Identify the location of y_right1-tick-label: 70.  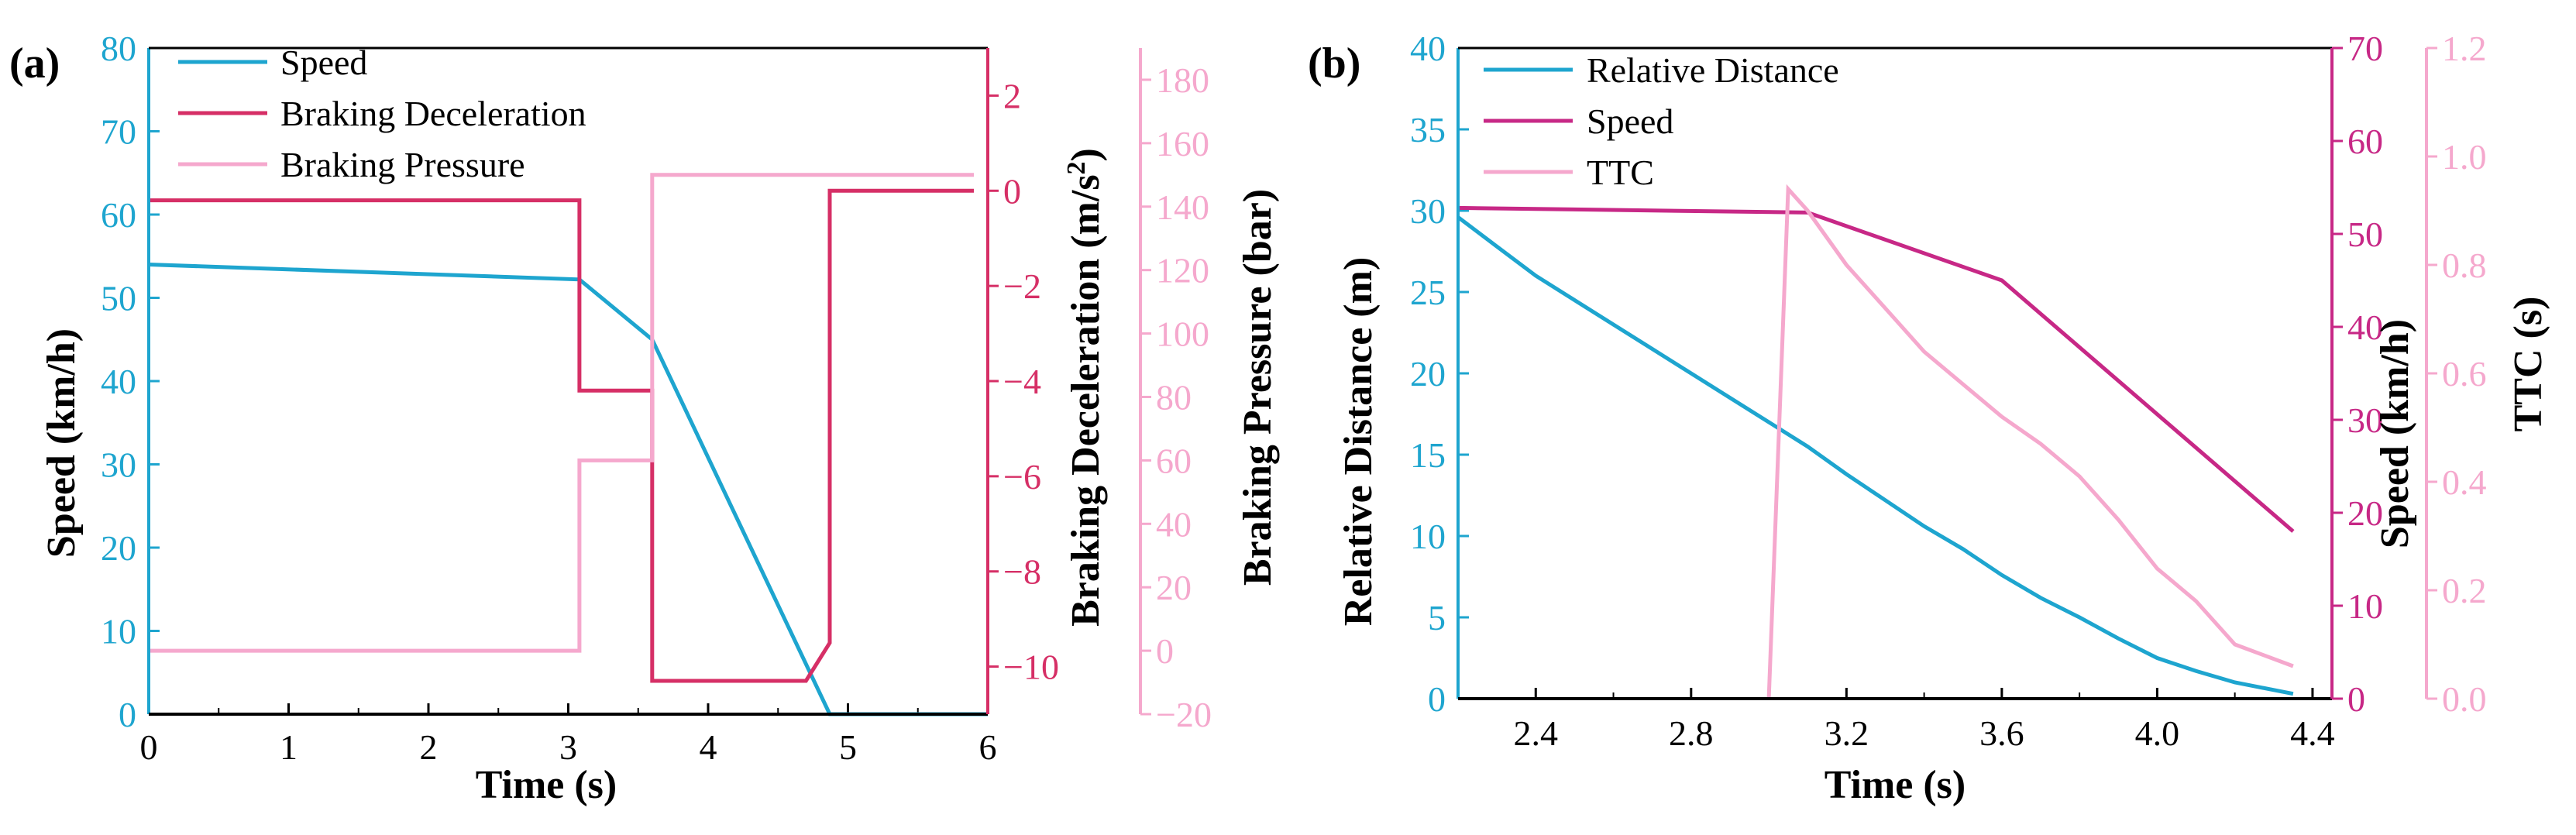
(2365, 48).